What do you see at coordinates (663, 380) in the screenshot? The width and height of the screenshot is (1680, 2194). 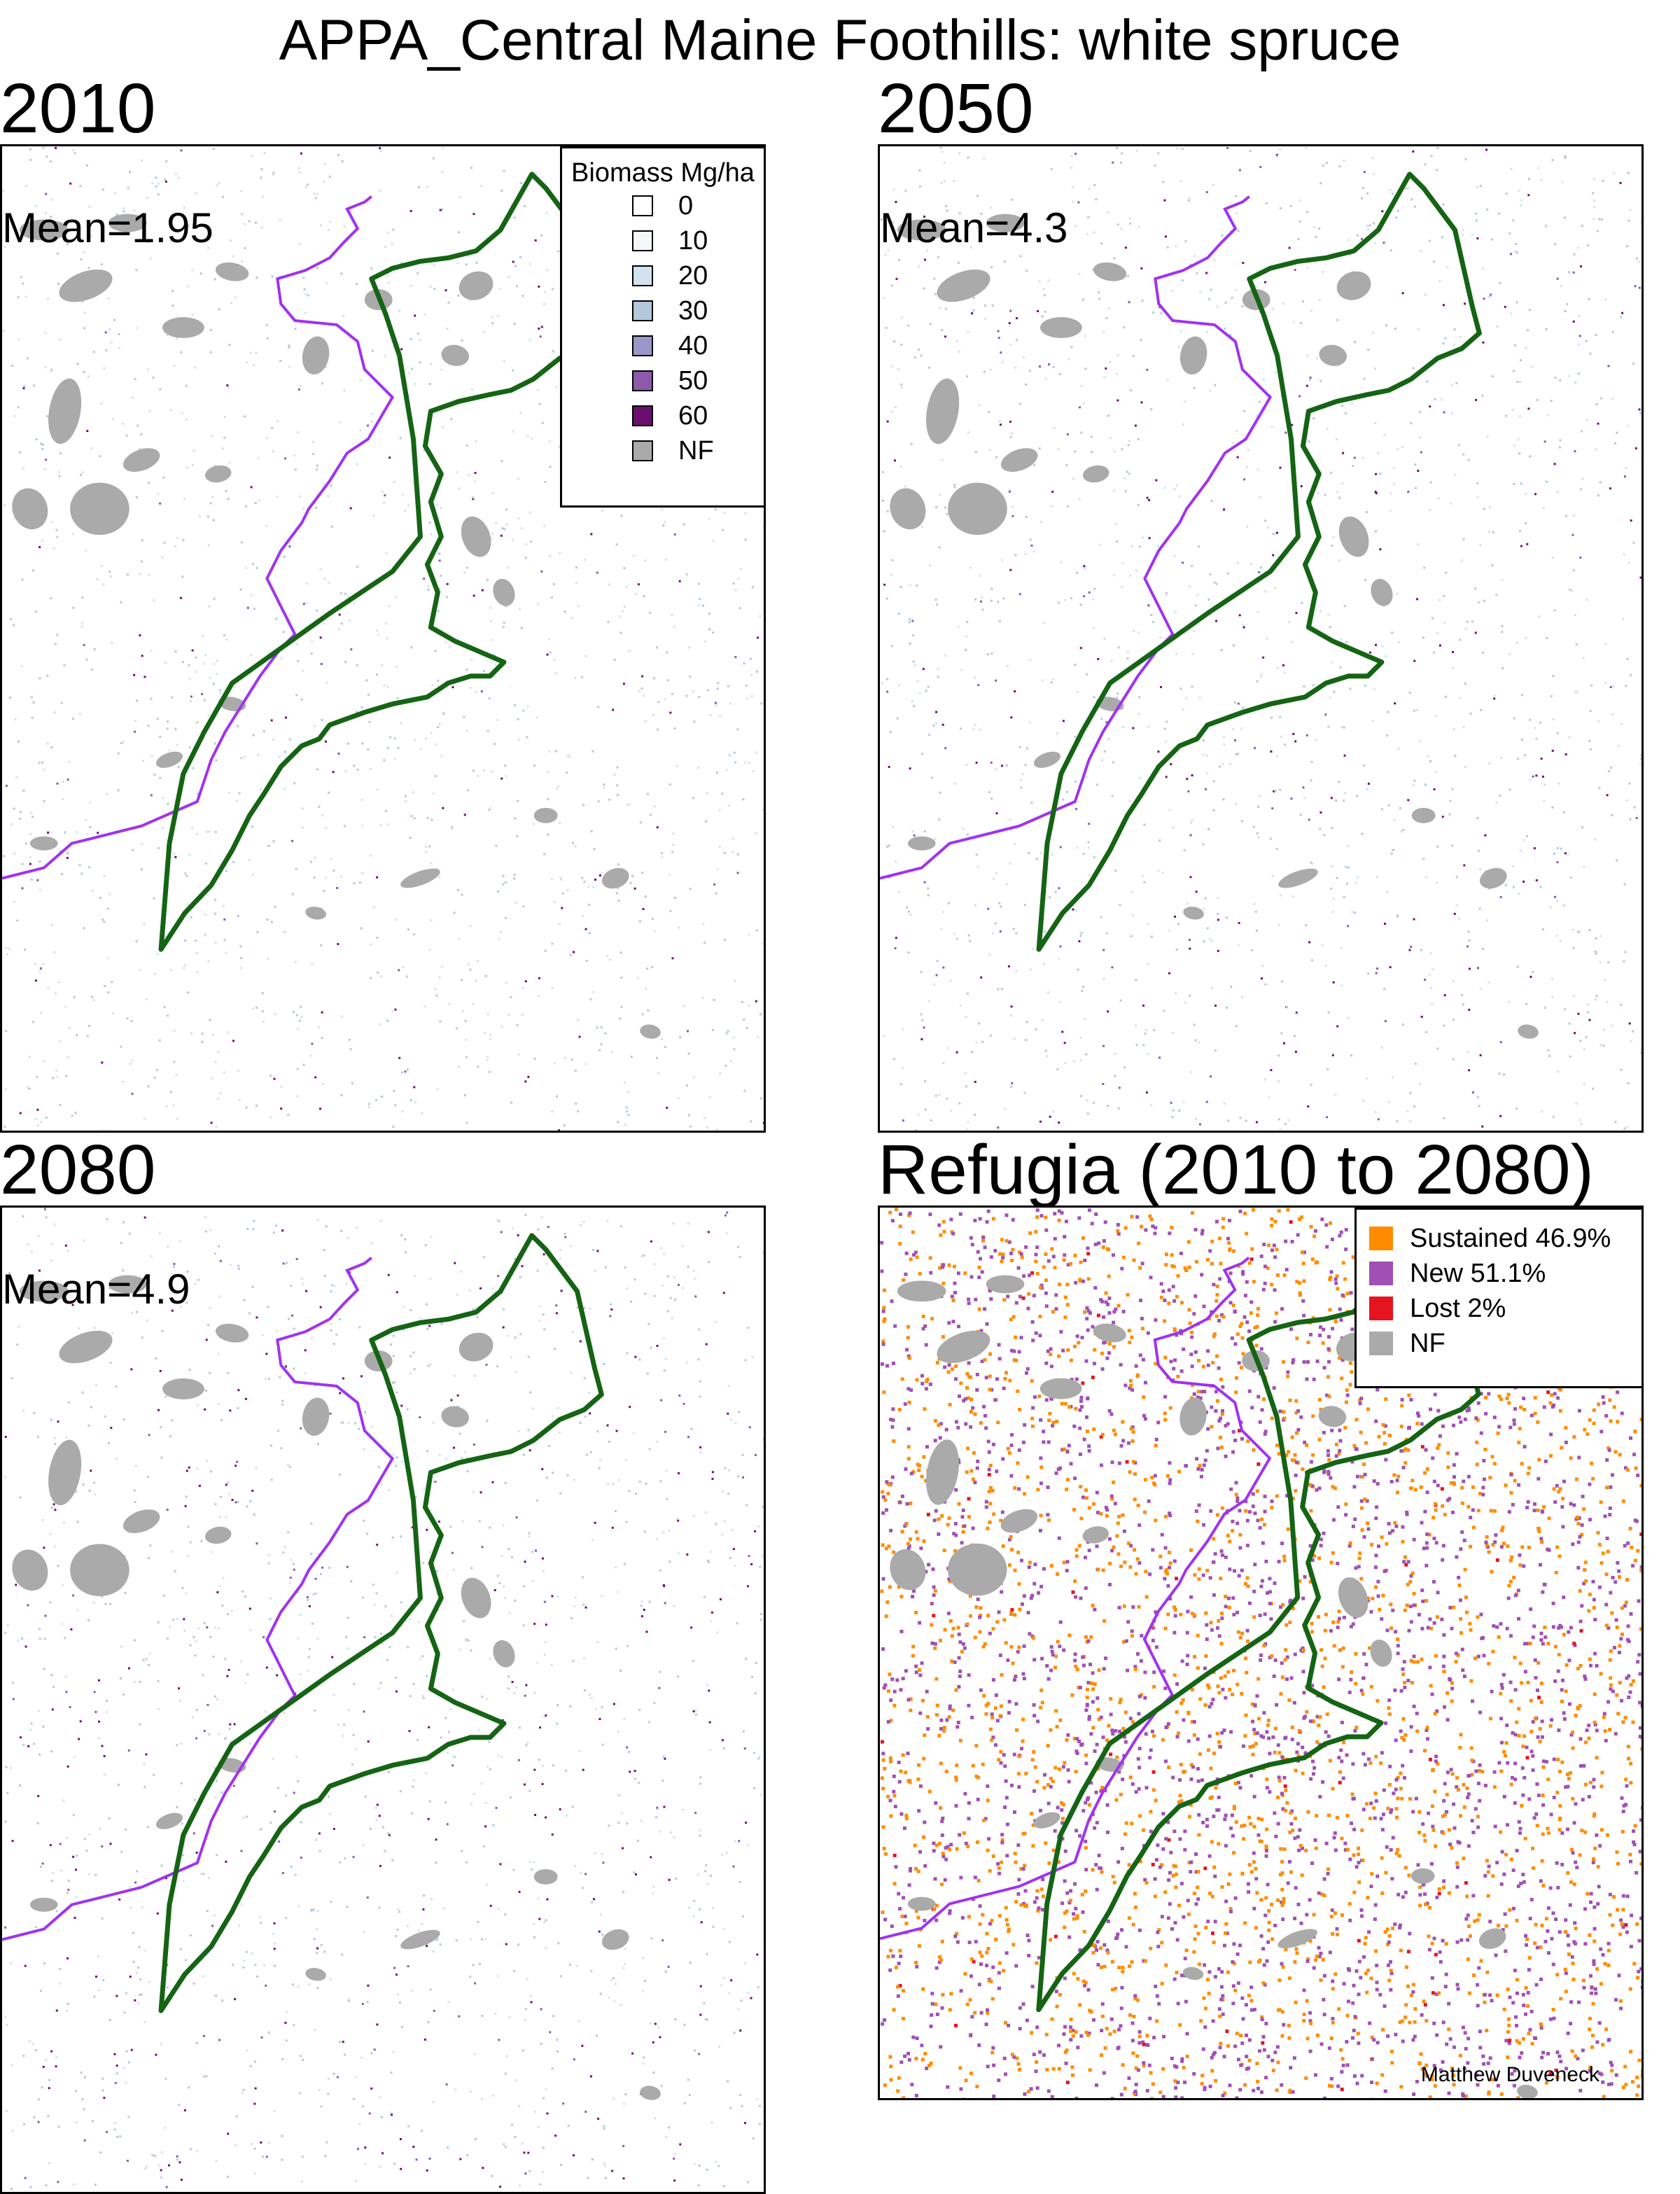 I see `legend-item: 50` at bounding box center [663, 380].